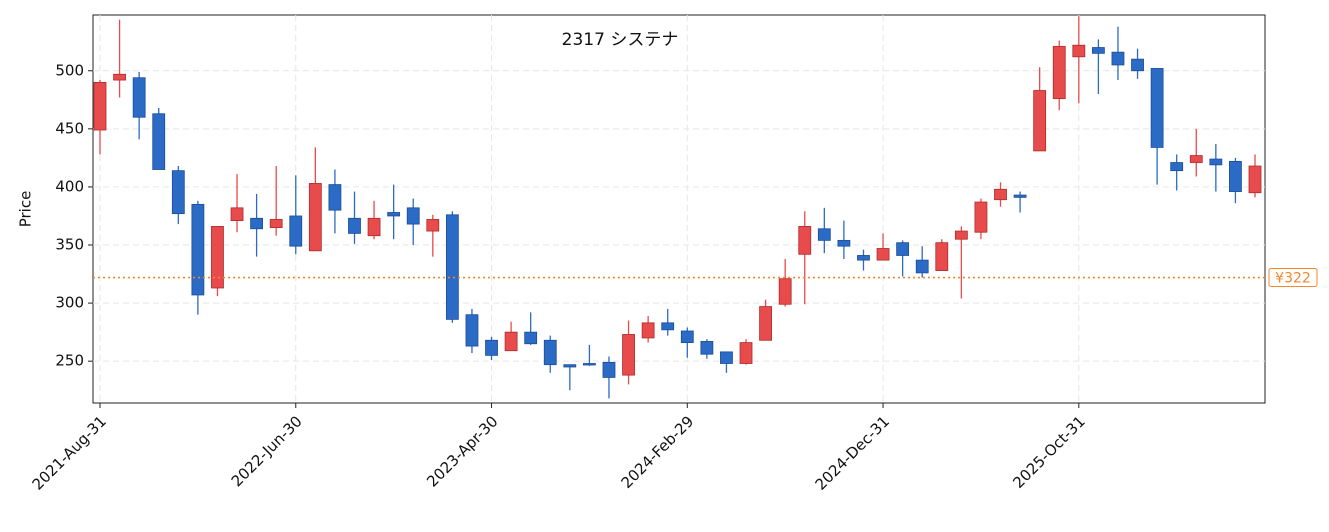 The height and width of the screenshot is (532, 1329). I want to click on reference-label: ¥322, so click(1293, 279).